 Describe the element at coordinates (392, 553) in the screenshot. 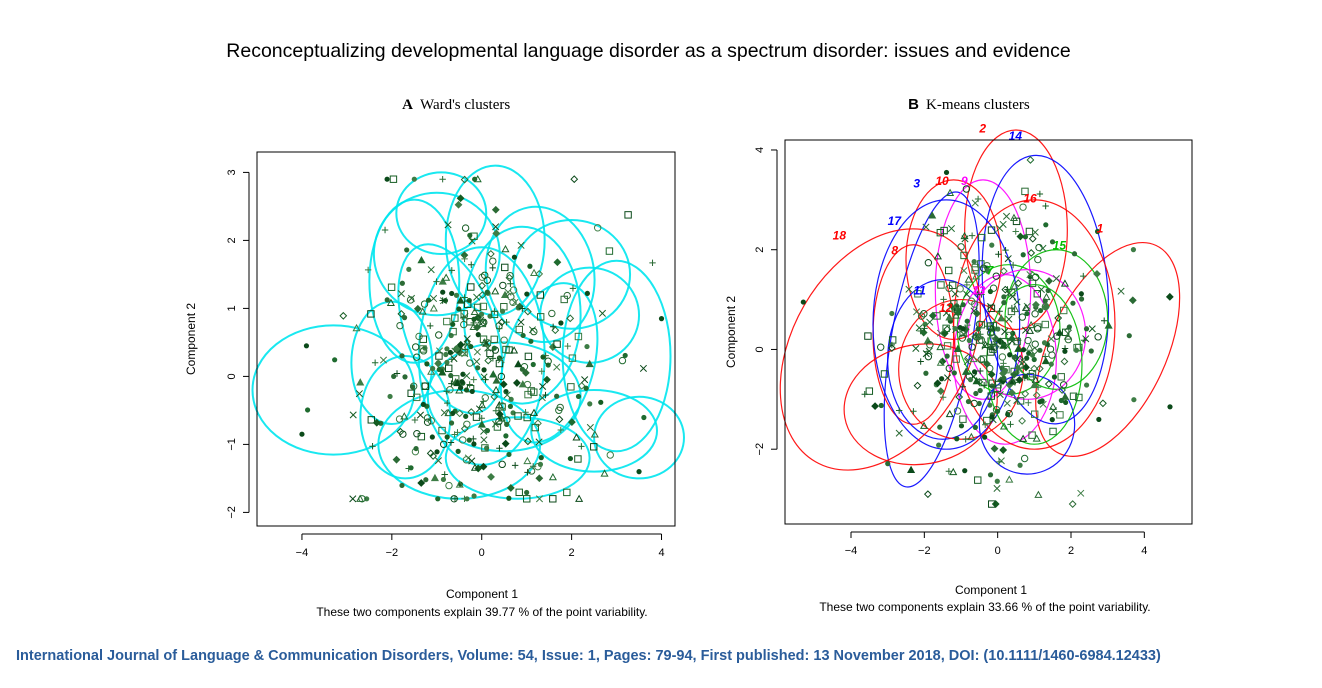

I see `x-tick-label: −2` at that location.